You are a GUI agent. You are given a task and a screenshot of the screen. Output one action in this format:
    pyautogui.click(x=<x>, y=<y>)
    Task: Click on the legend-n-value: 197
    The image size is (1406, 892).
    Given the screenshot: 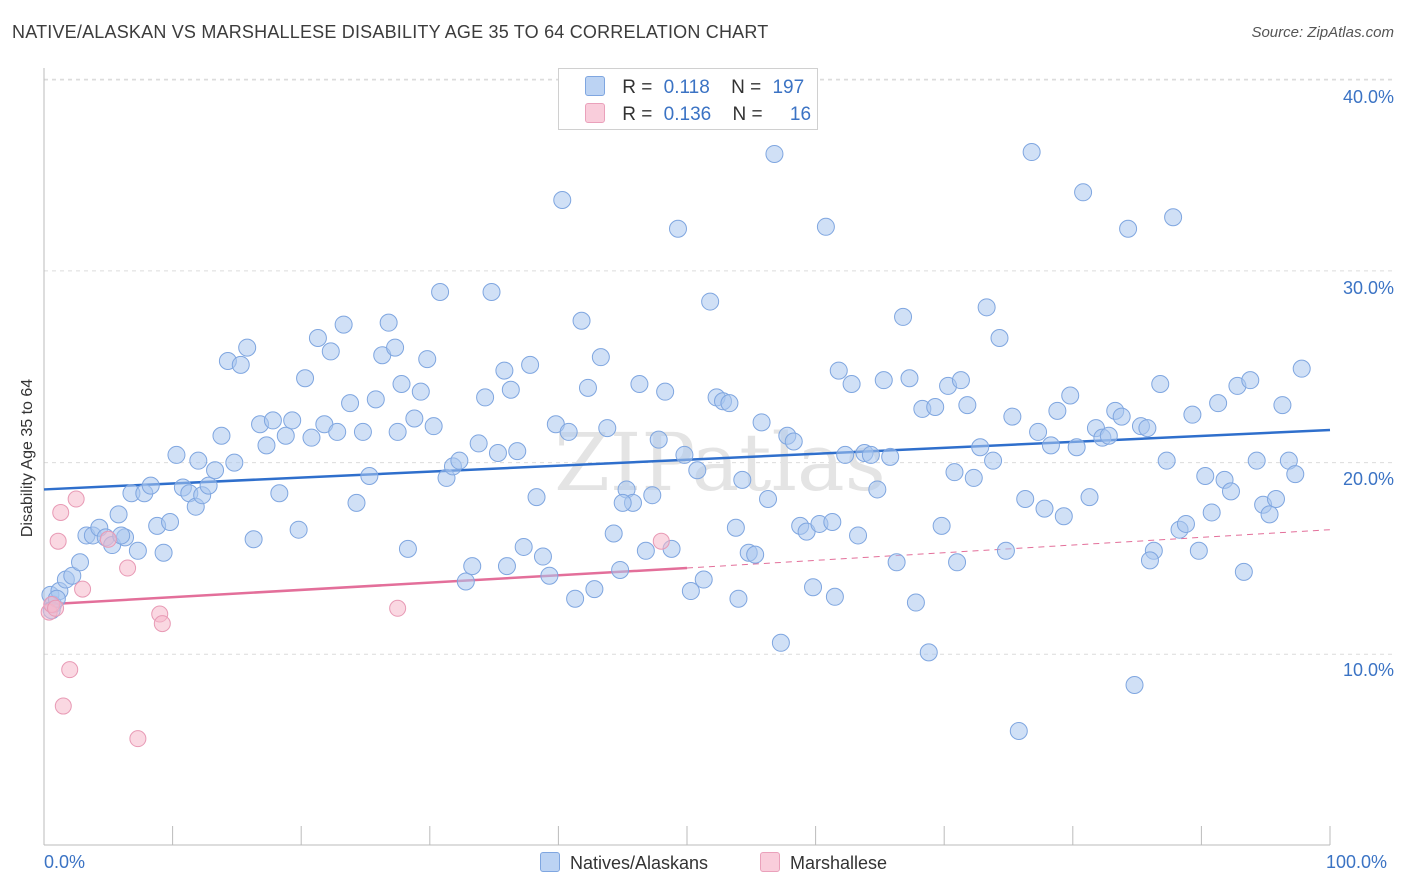 What is the action you would take?
    pyautogui.click(x=788, y=87)
    